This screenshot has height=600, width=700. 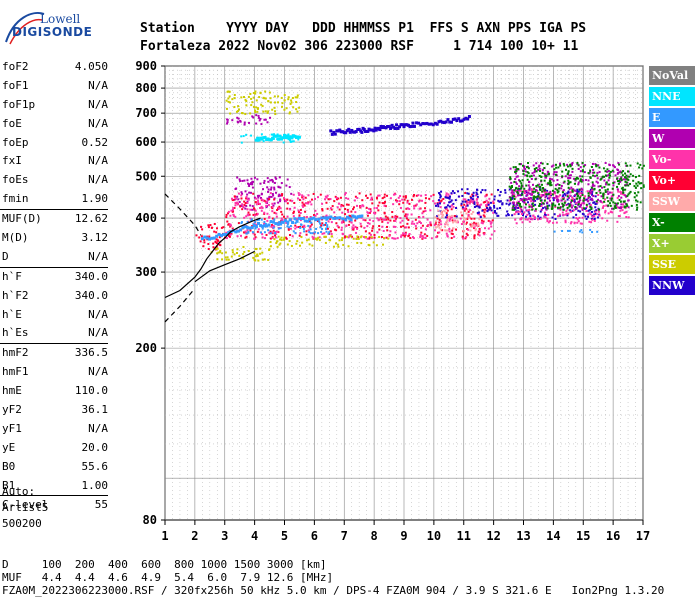 What do you see at coordinates (672, 243) in the screenshot?
I see `legend-item: X+` at bounding box center [672, 243].